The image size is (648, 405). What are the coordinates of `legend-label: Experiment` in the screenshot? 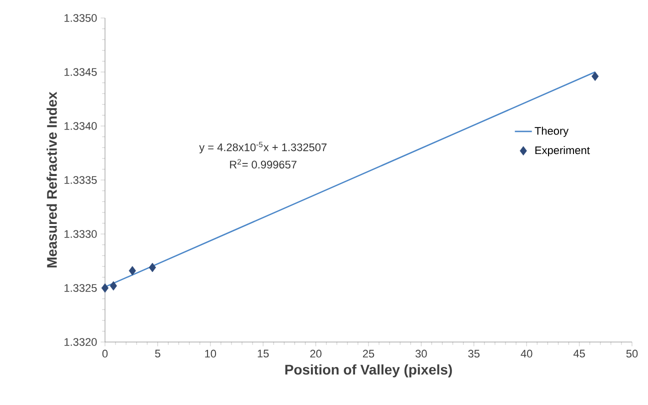 It's located at (562, 151).